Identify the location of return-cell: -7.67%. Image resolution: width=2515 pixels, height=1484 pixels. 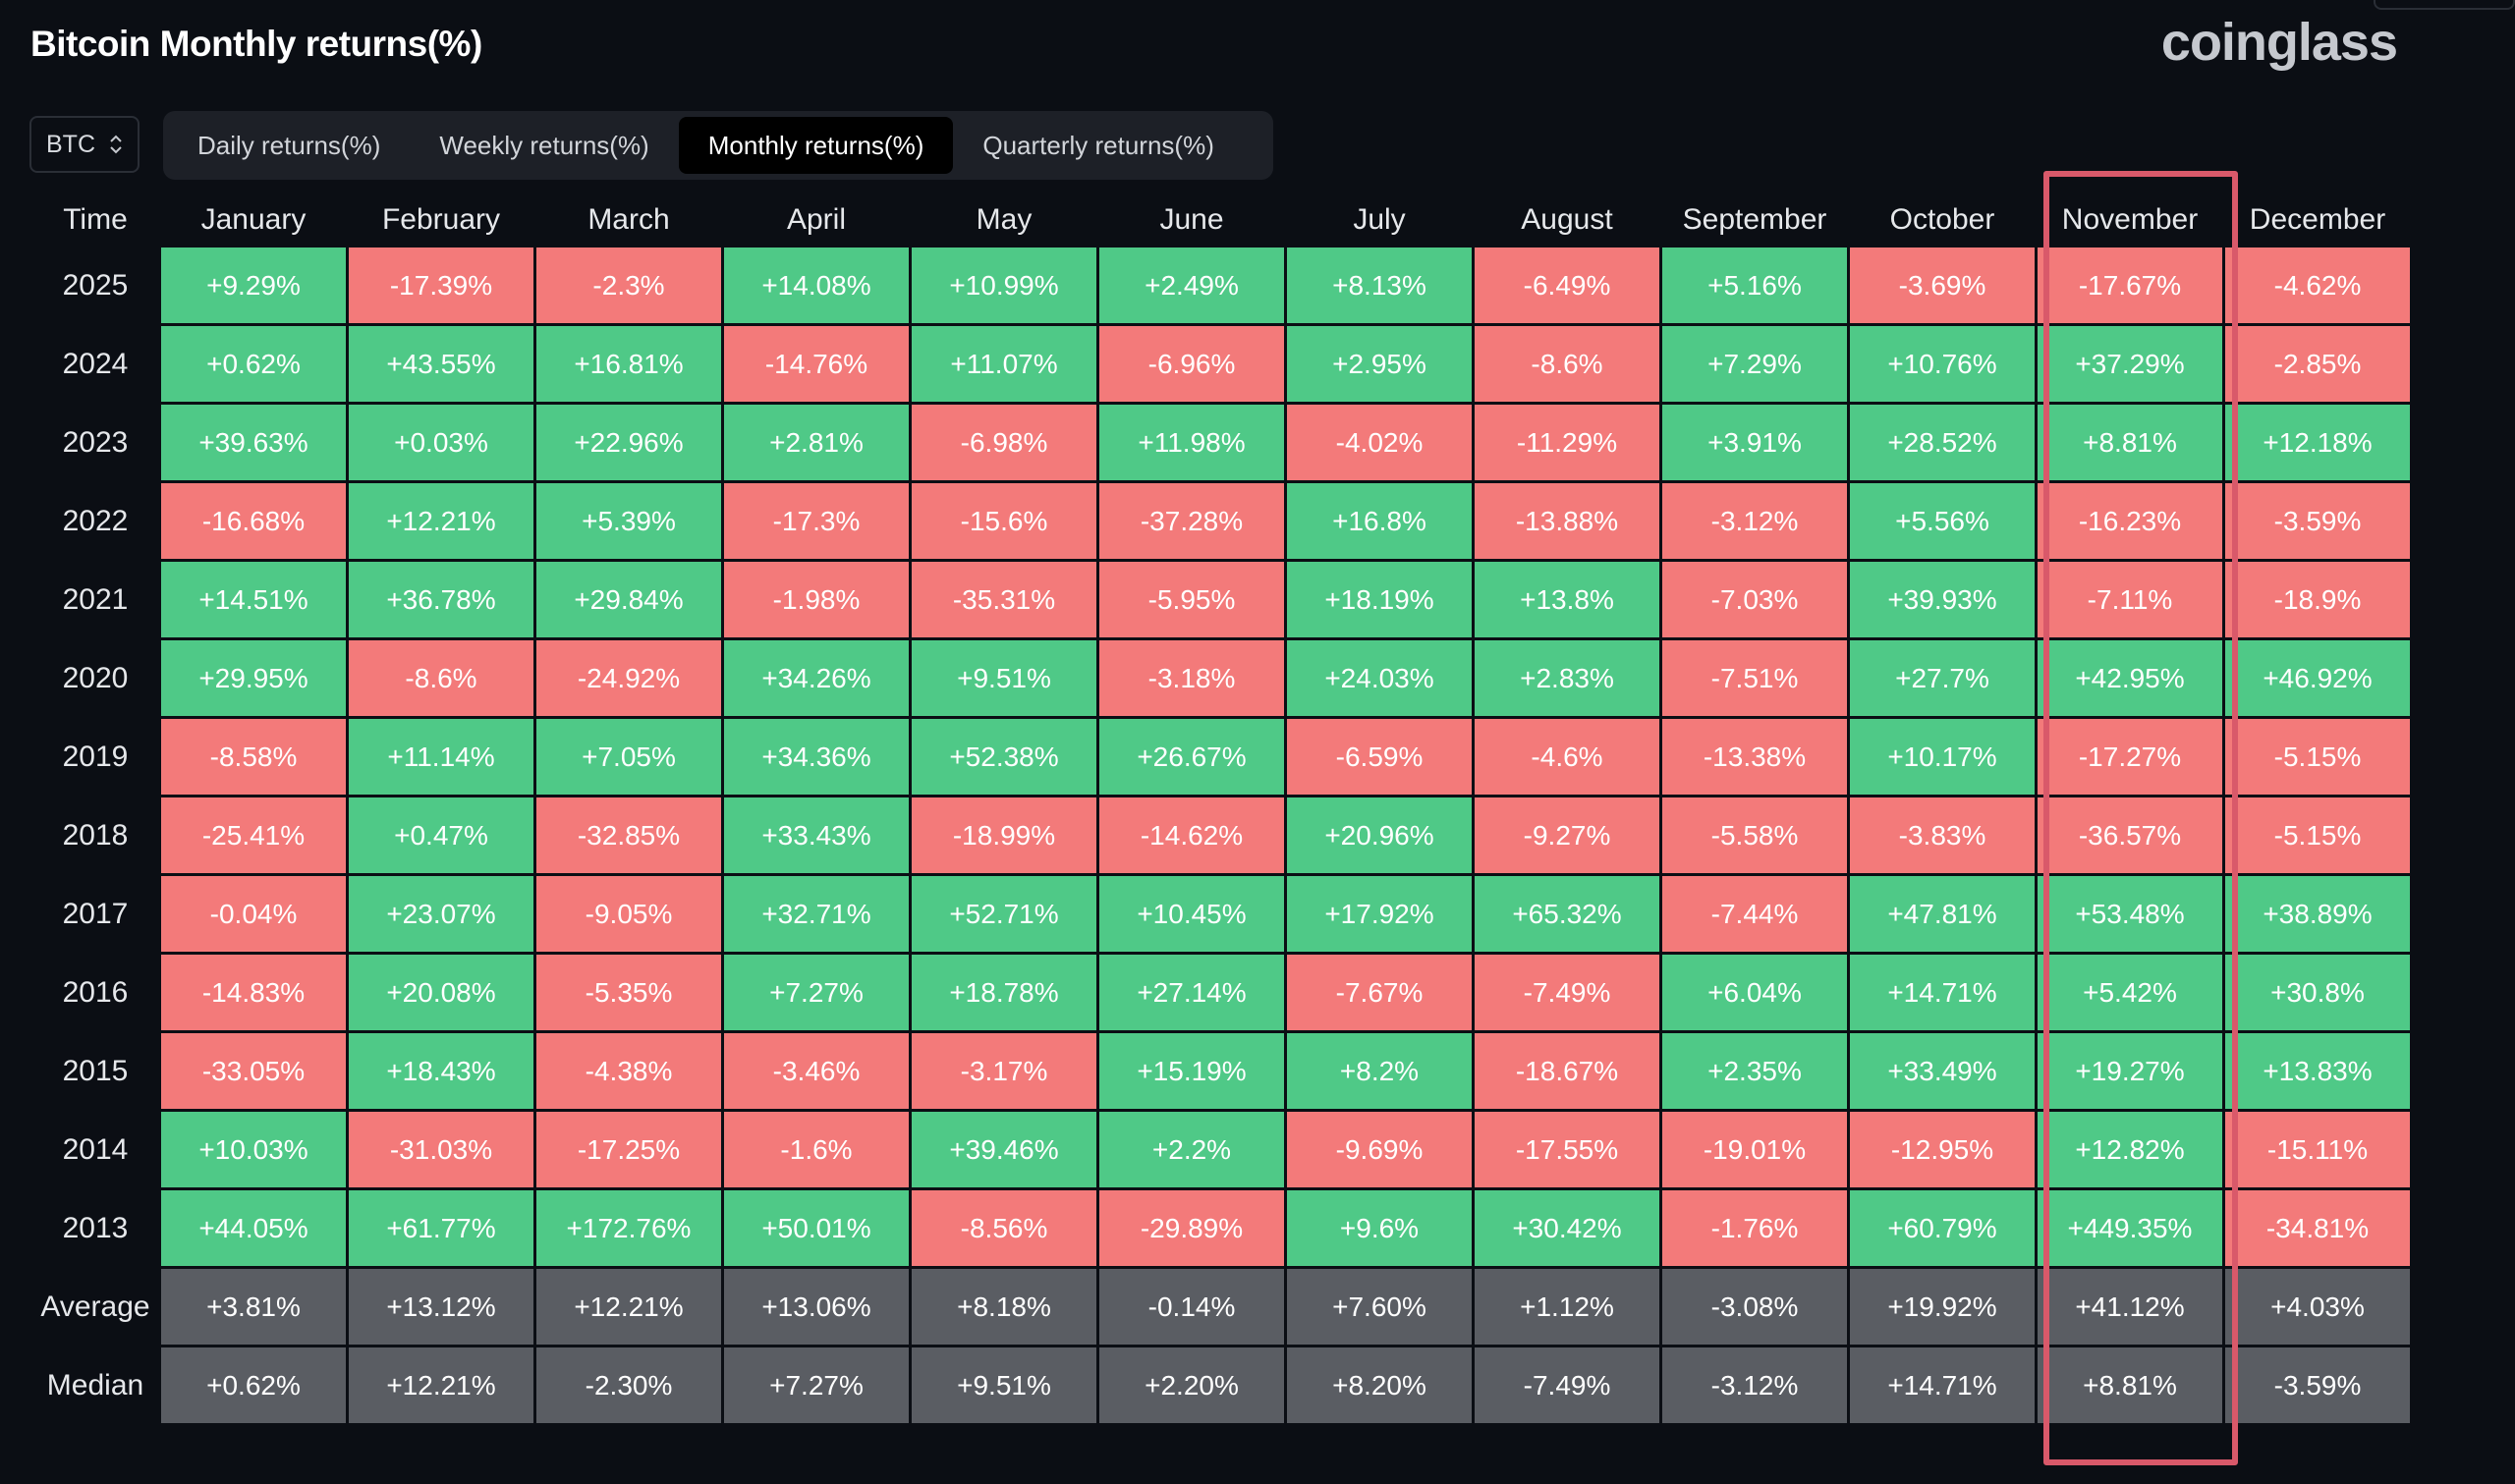
(1379, 992).